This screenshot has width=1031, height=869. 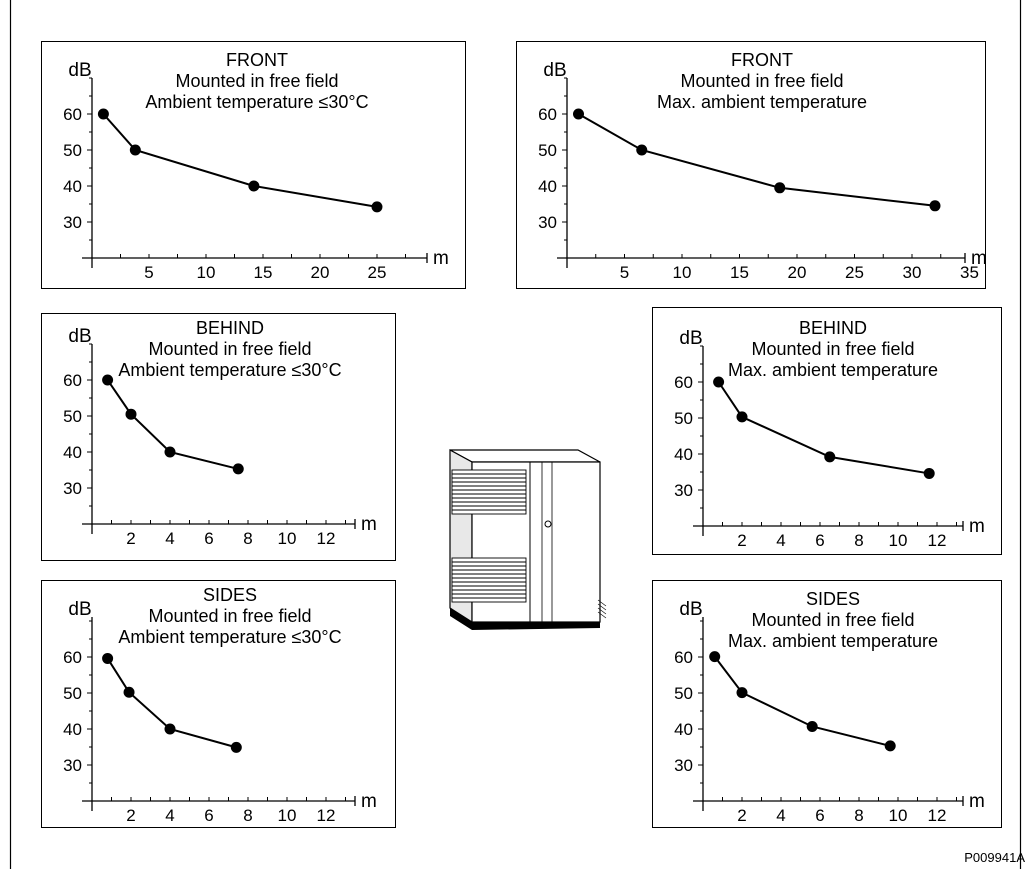 I want to click on chart-plot: dB m 30 40 50 60 5 10 15 20 25, so click(x=256, y=171).